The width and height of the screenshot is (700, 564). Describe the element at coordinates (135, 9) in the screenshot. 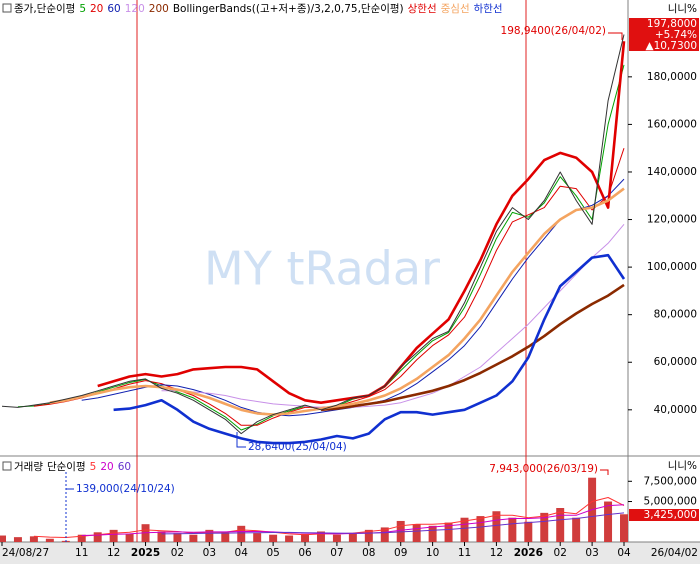

I see `legend-entry: 120` at that location.